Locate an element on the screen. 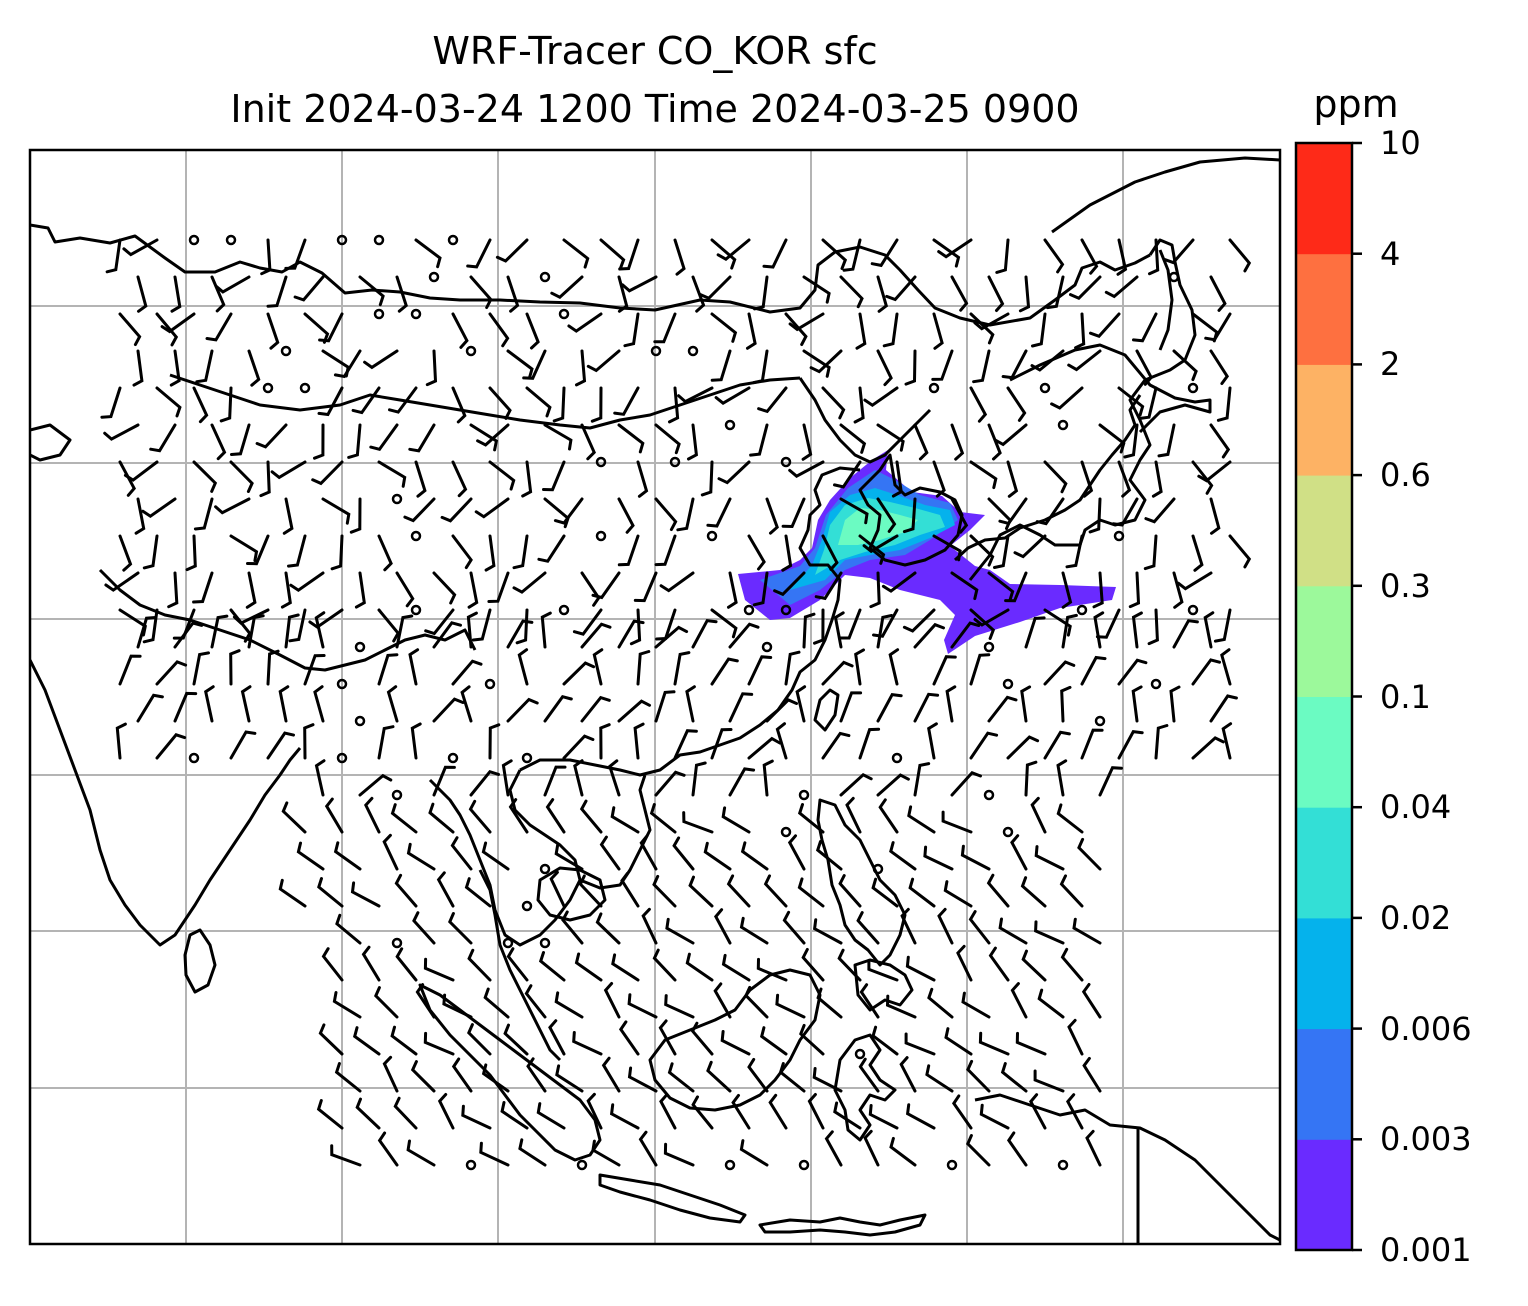  coastline-new-guinea is located at coordinates (1127, 1167).